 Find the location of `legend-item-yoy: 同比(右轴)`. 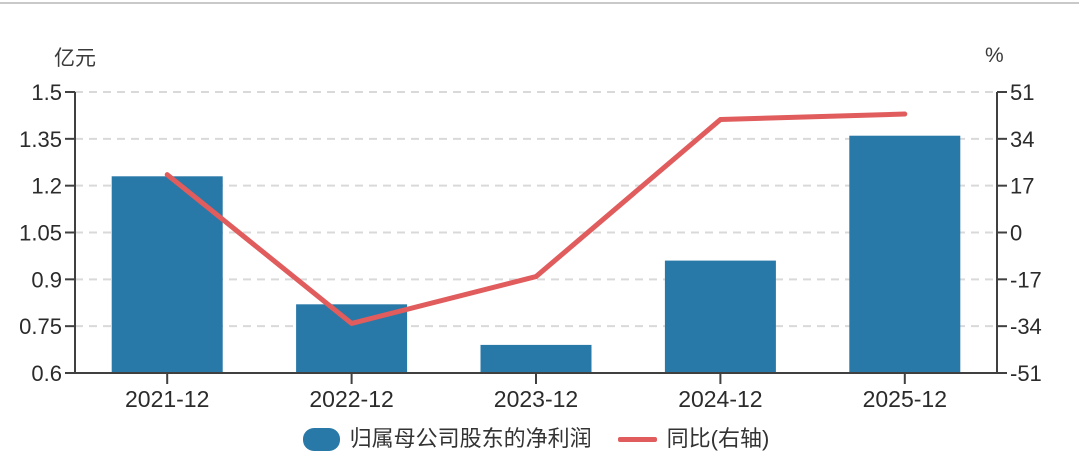

legend-item-yoy: 同比(右轴) is located at coordinates (693, 438).